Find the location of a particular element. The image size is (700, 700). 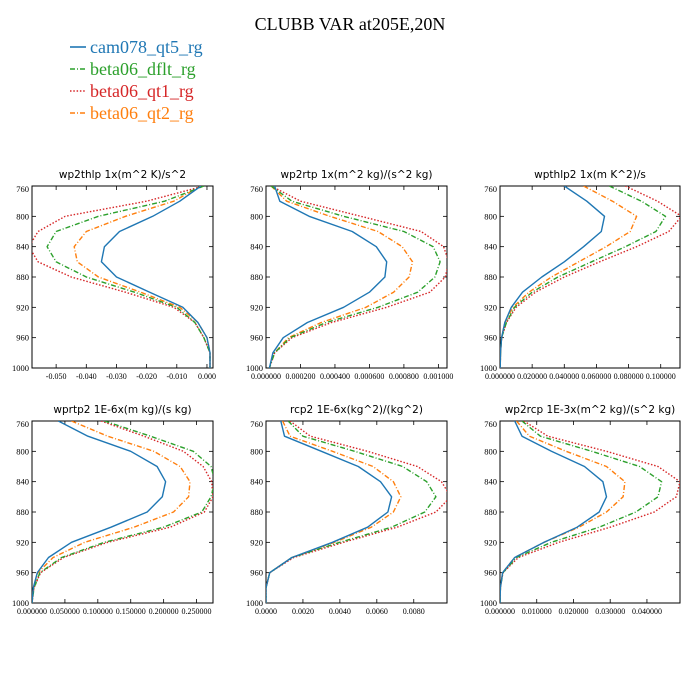

x-tick-label: 0.0000 is located at coordinates (266, 611).